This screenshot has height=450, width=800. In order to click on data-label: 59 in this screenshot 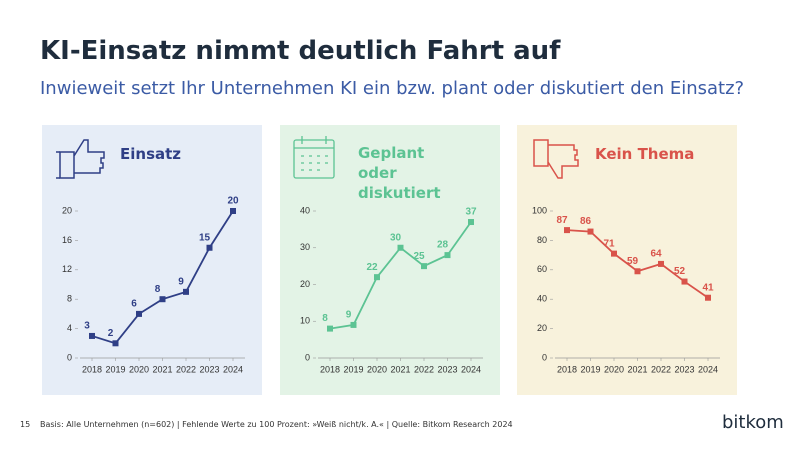, I will do `click(633, 261)`.